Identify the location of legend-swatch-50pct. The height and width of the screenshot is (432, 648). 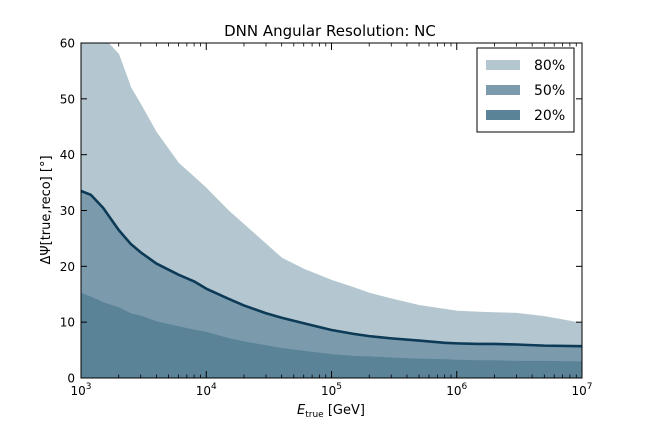
(503, 90).